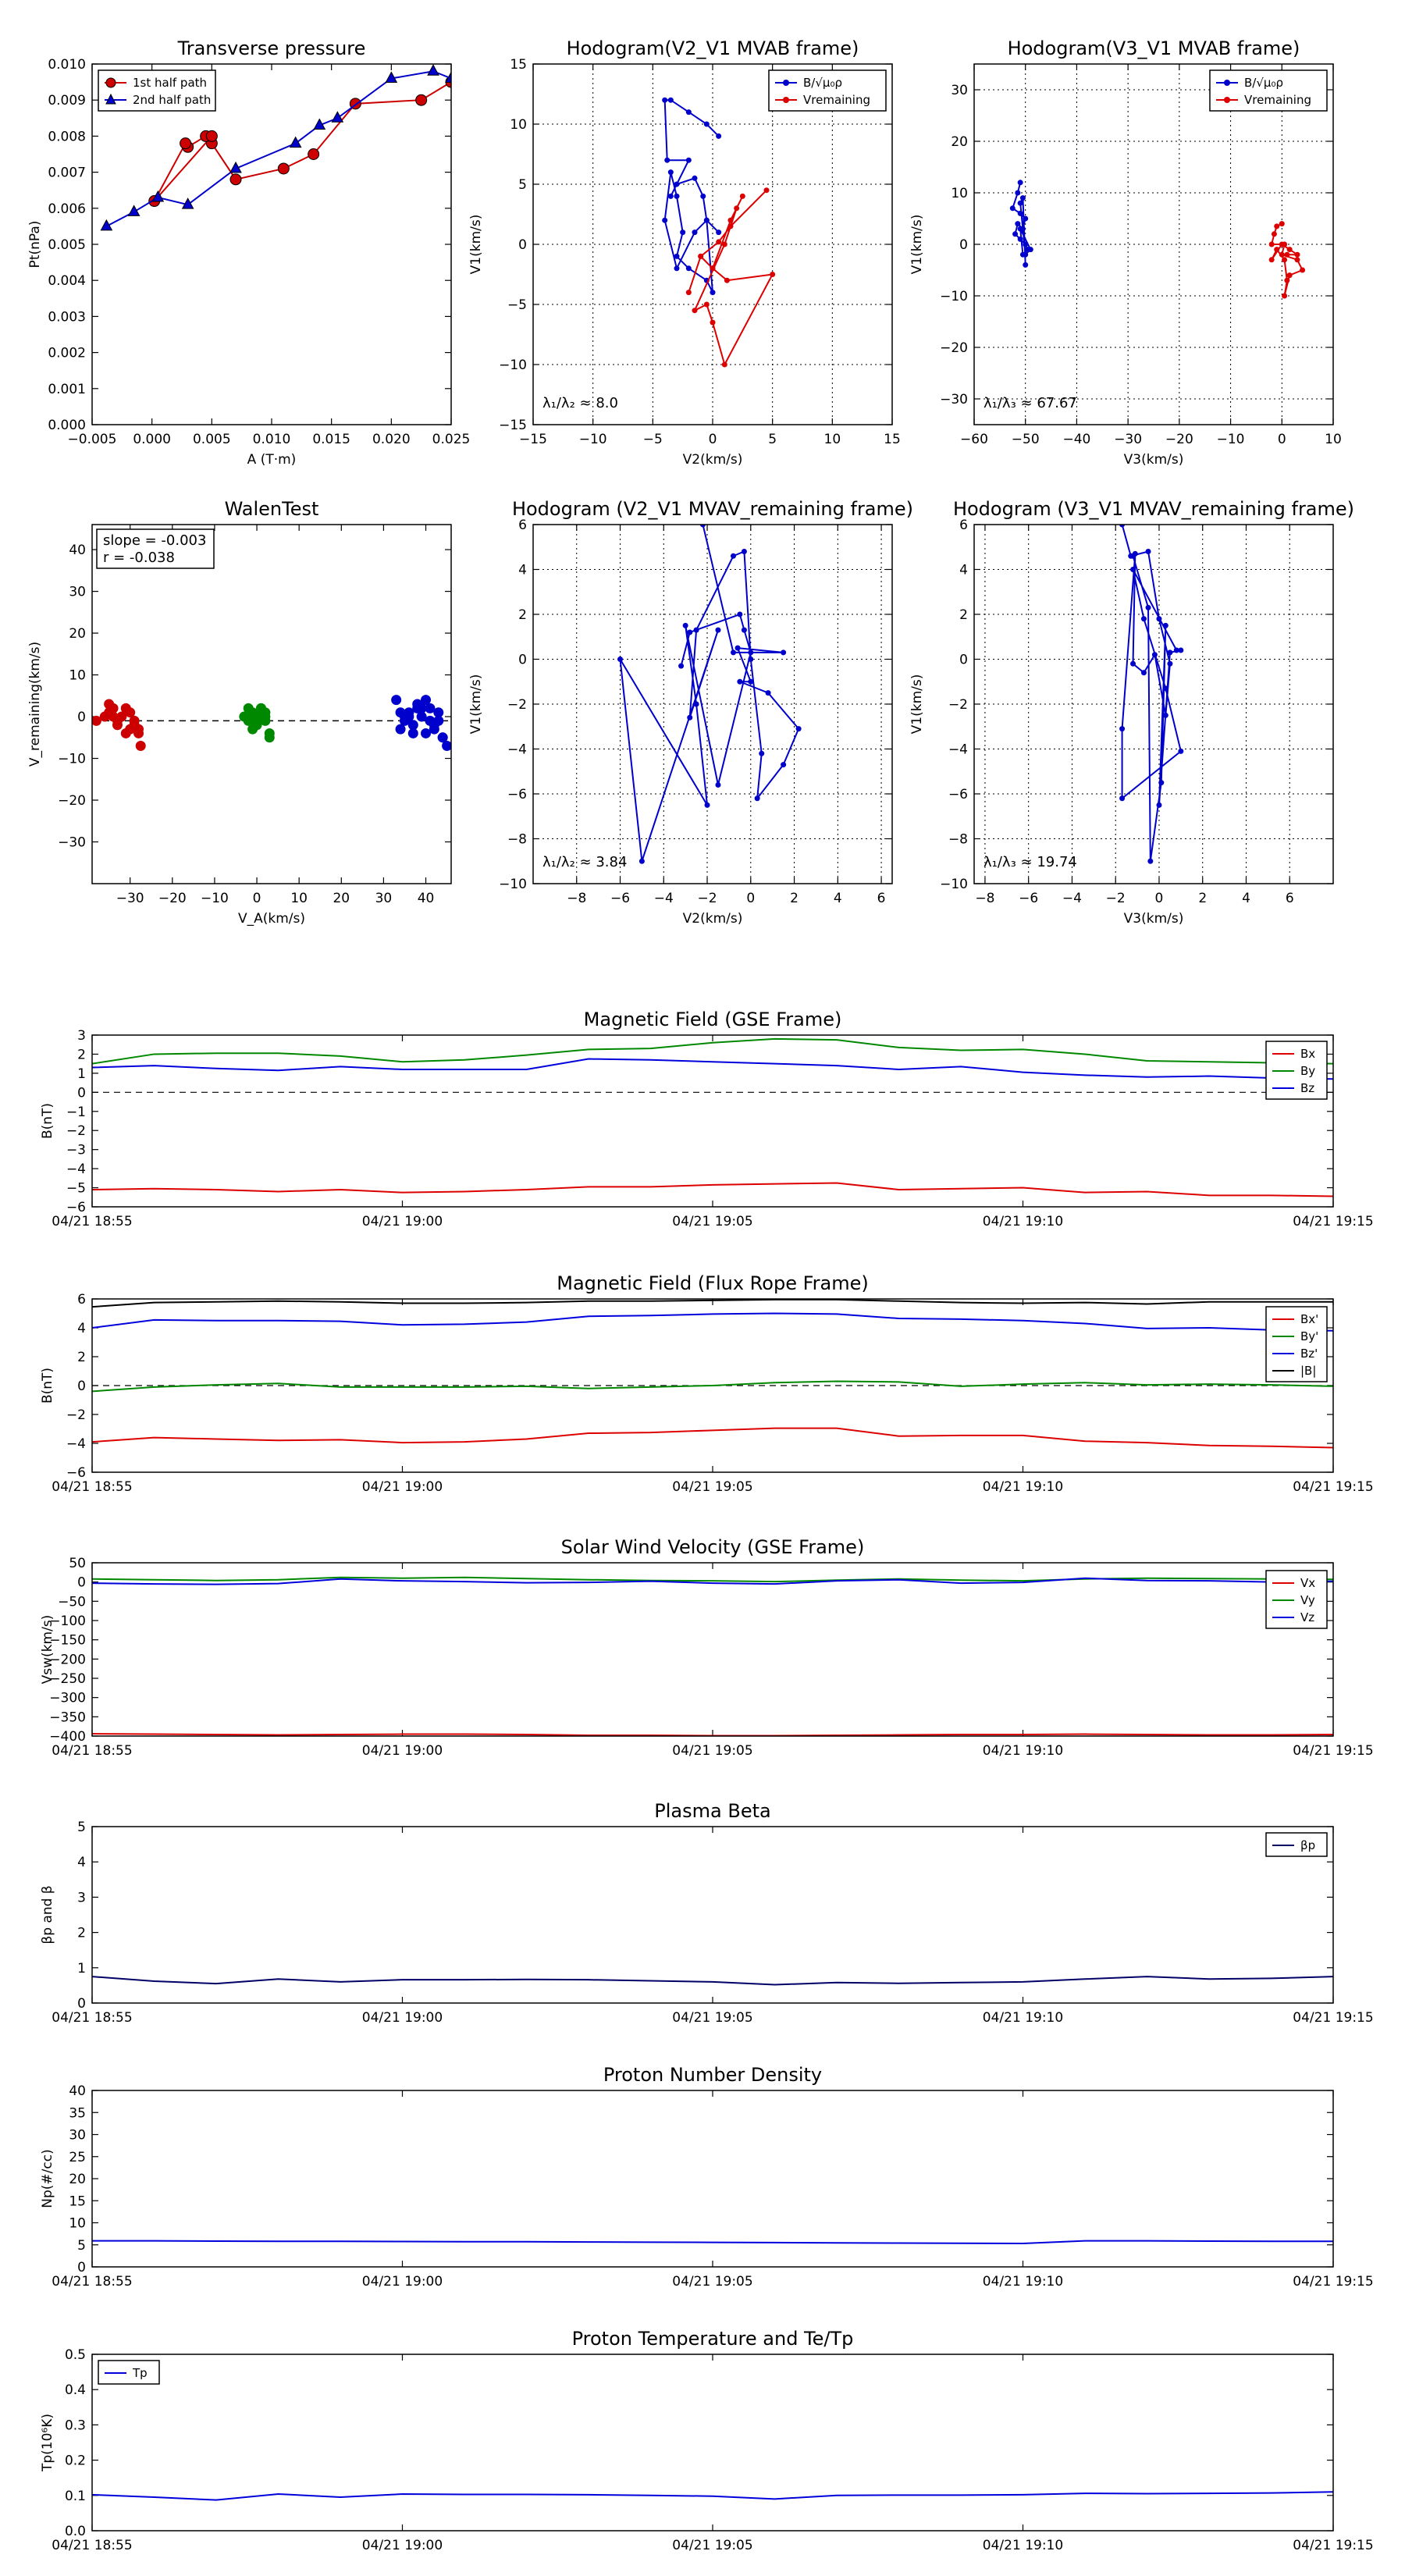  I want to click on x-tick-label: 0.015, so click(331, 439).